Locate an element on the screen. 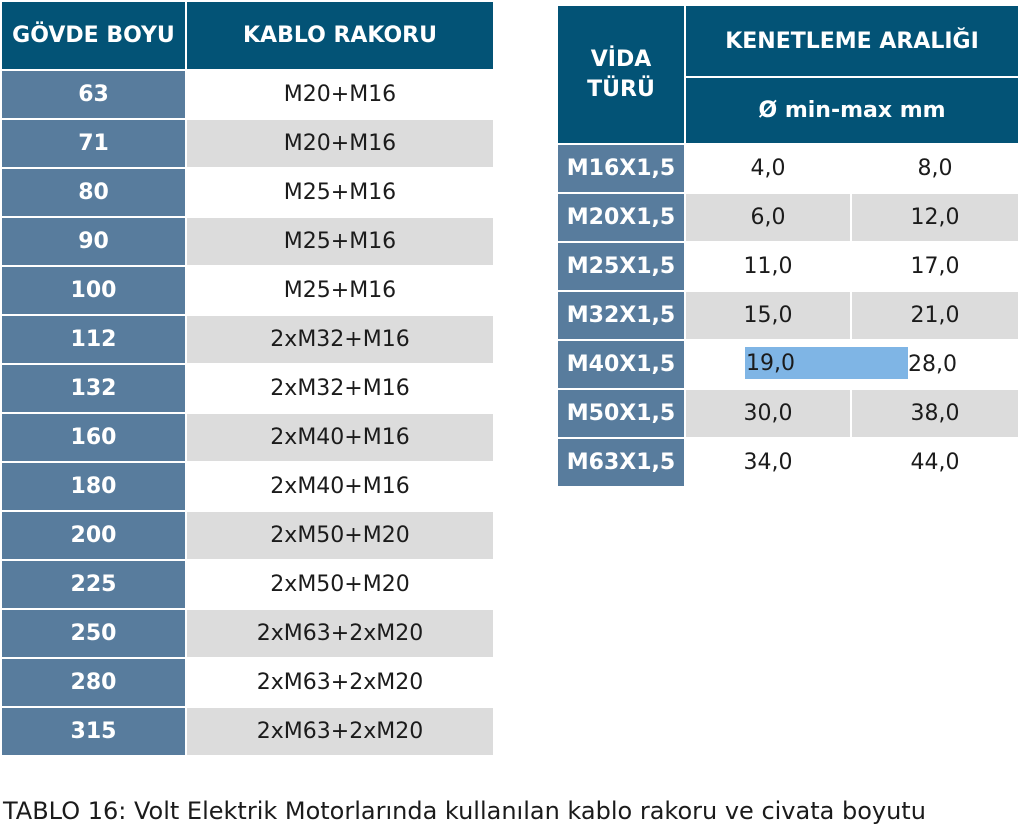  govde-boyu-cell: 132 is located at coordinates (93, 388).